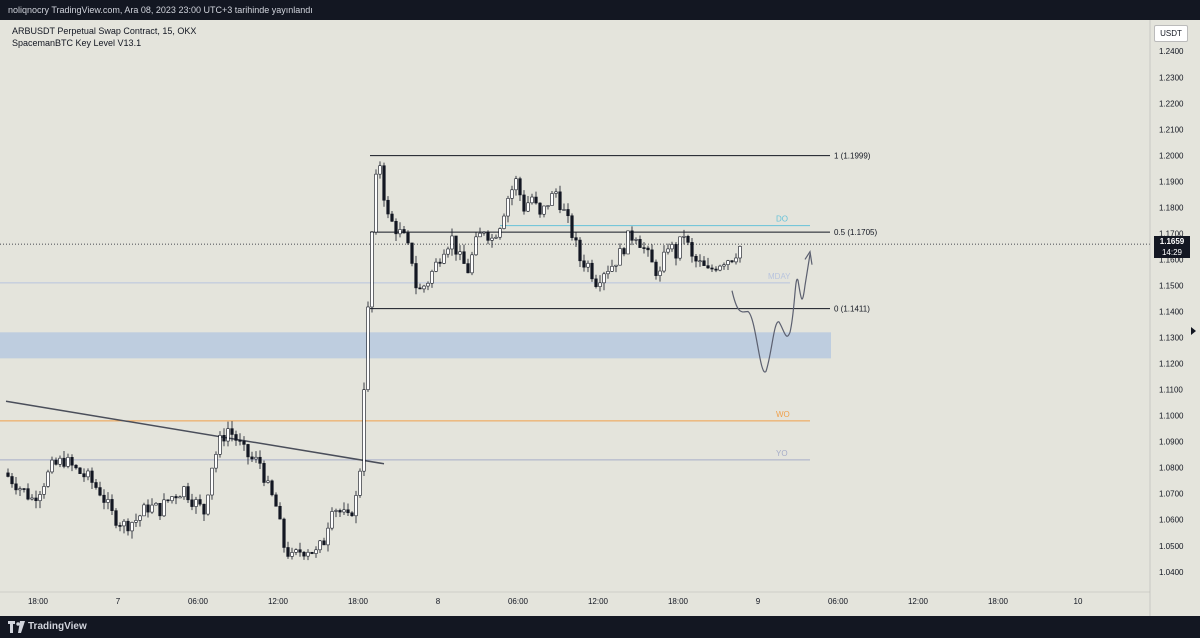  I want to click on demand-zone, so click(415, 345).